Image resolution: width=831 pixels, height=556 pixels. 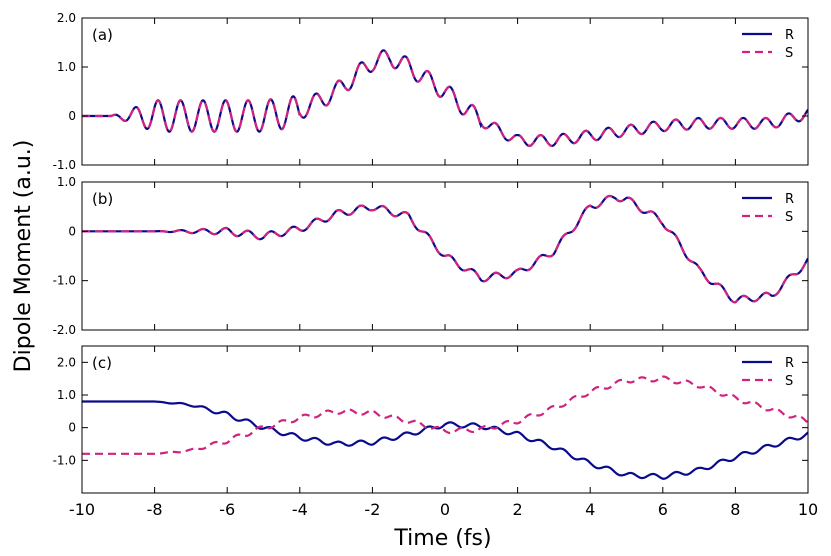 What do you see at coordinates (372, 509) in the screenshot?
I see `x-tick-label: -2` at bounding box center [372, 509].